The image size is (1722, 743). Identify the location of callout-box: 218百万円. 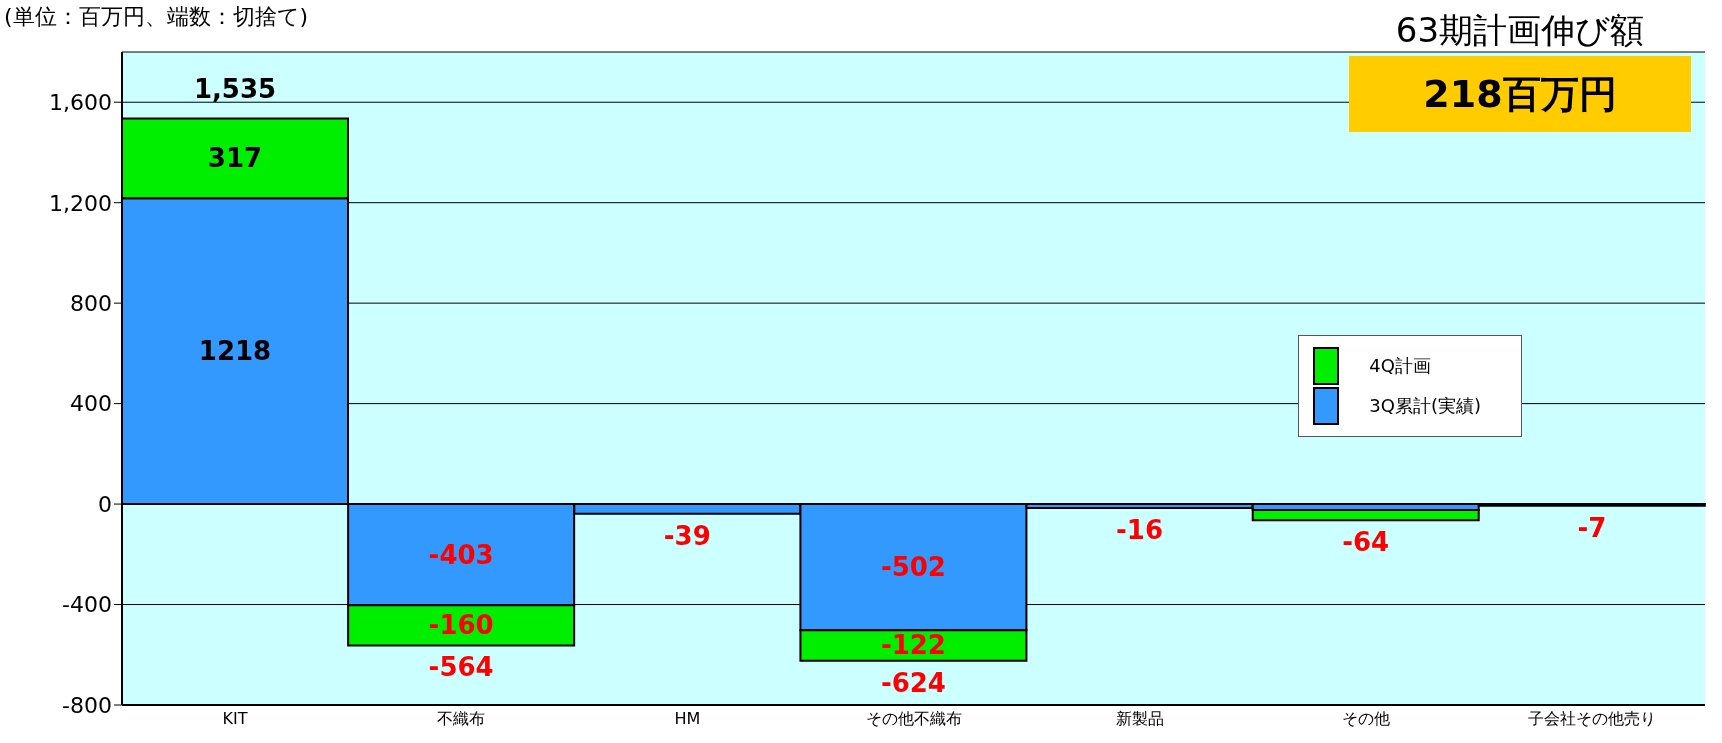
(1520, 94).